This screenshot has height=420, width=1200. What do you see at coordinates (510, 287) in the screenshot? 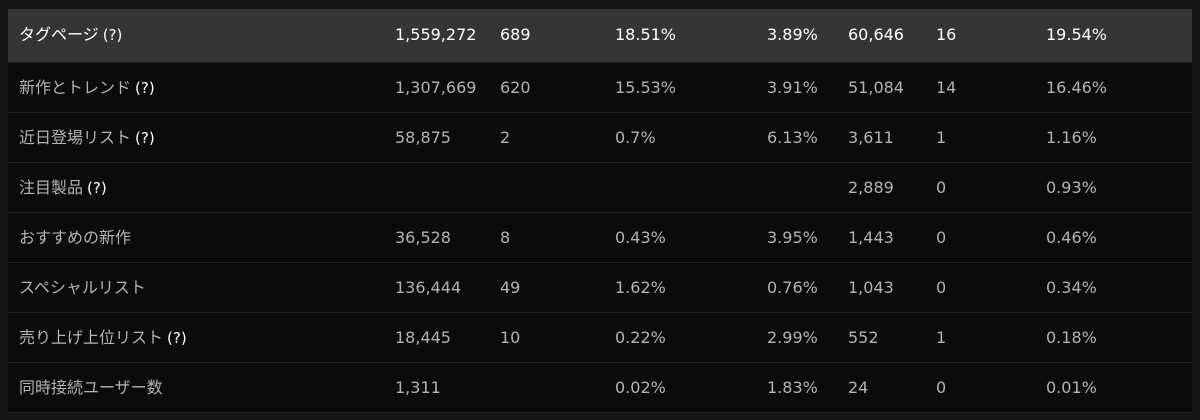
I see `table-cell: 49` at bounding box center [510, 287].